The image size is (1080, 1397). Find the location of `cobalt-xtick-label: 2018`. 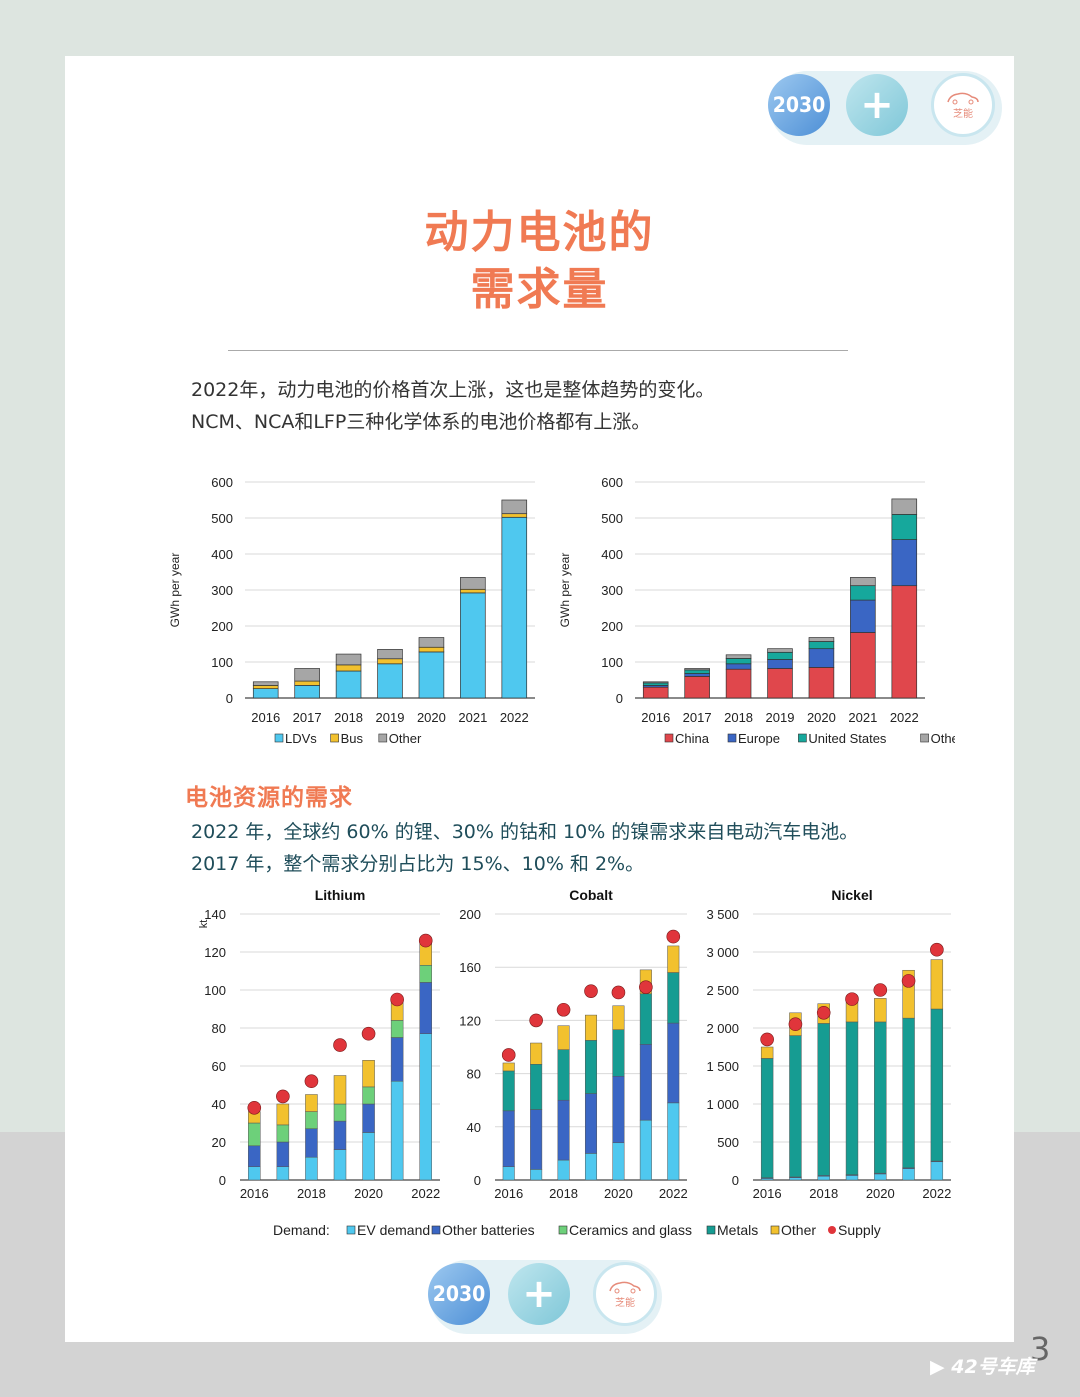

cobalt-xtick-label: 2018 is located at coordinates (563, 1193).